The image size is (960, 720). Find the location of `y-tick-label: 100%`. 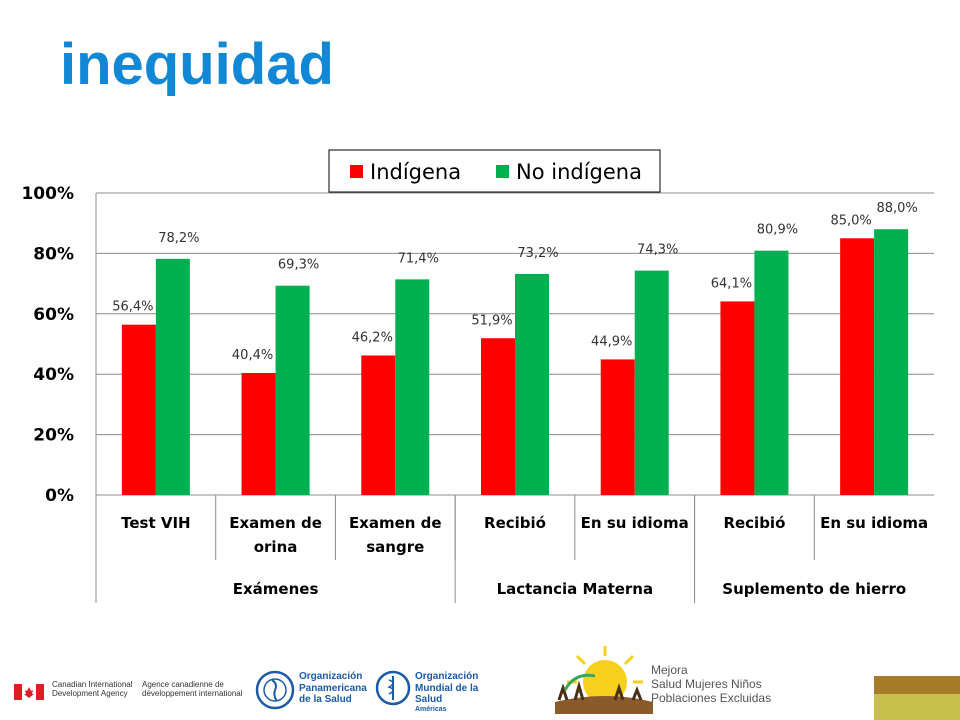

y-tick-label: 100% is located at coordinates (47, 194).